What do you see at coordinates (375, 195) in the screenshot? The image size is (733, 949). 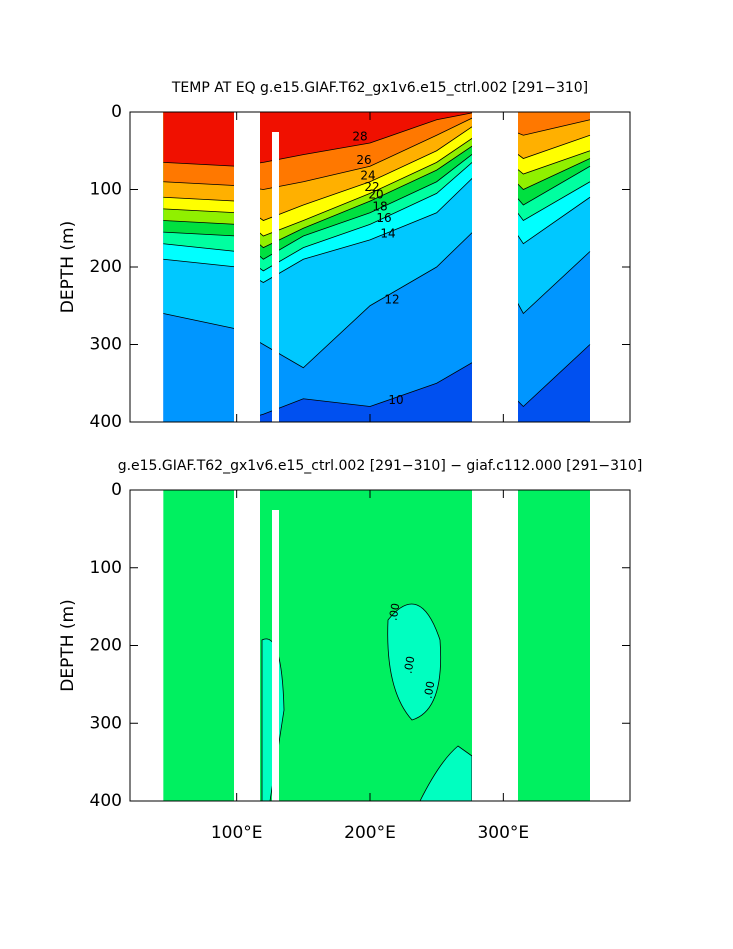 I see `contour-label: 20` at bounding box center [375, 195].